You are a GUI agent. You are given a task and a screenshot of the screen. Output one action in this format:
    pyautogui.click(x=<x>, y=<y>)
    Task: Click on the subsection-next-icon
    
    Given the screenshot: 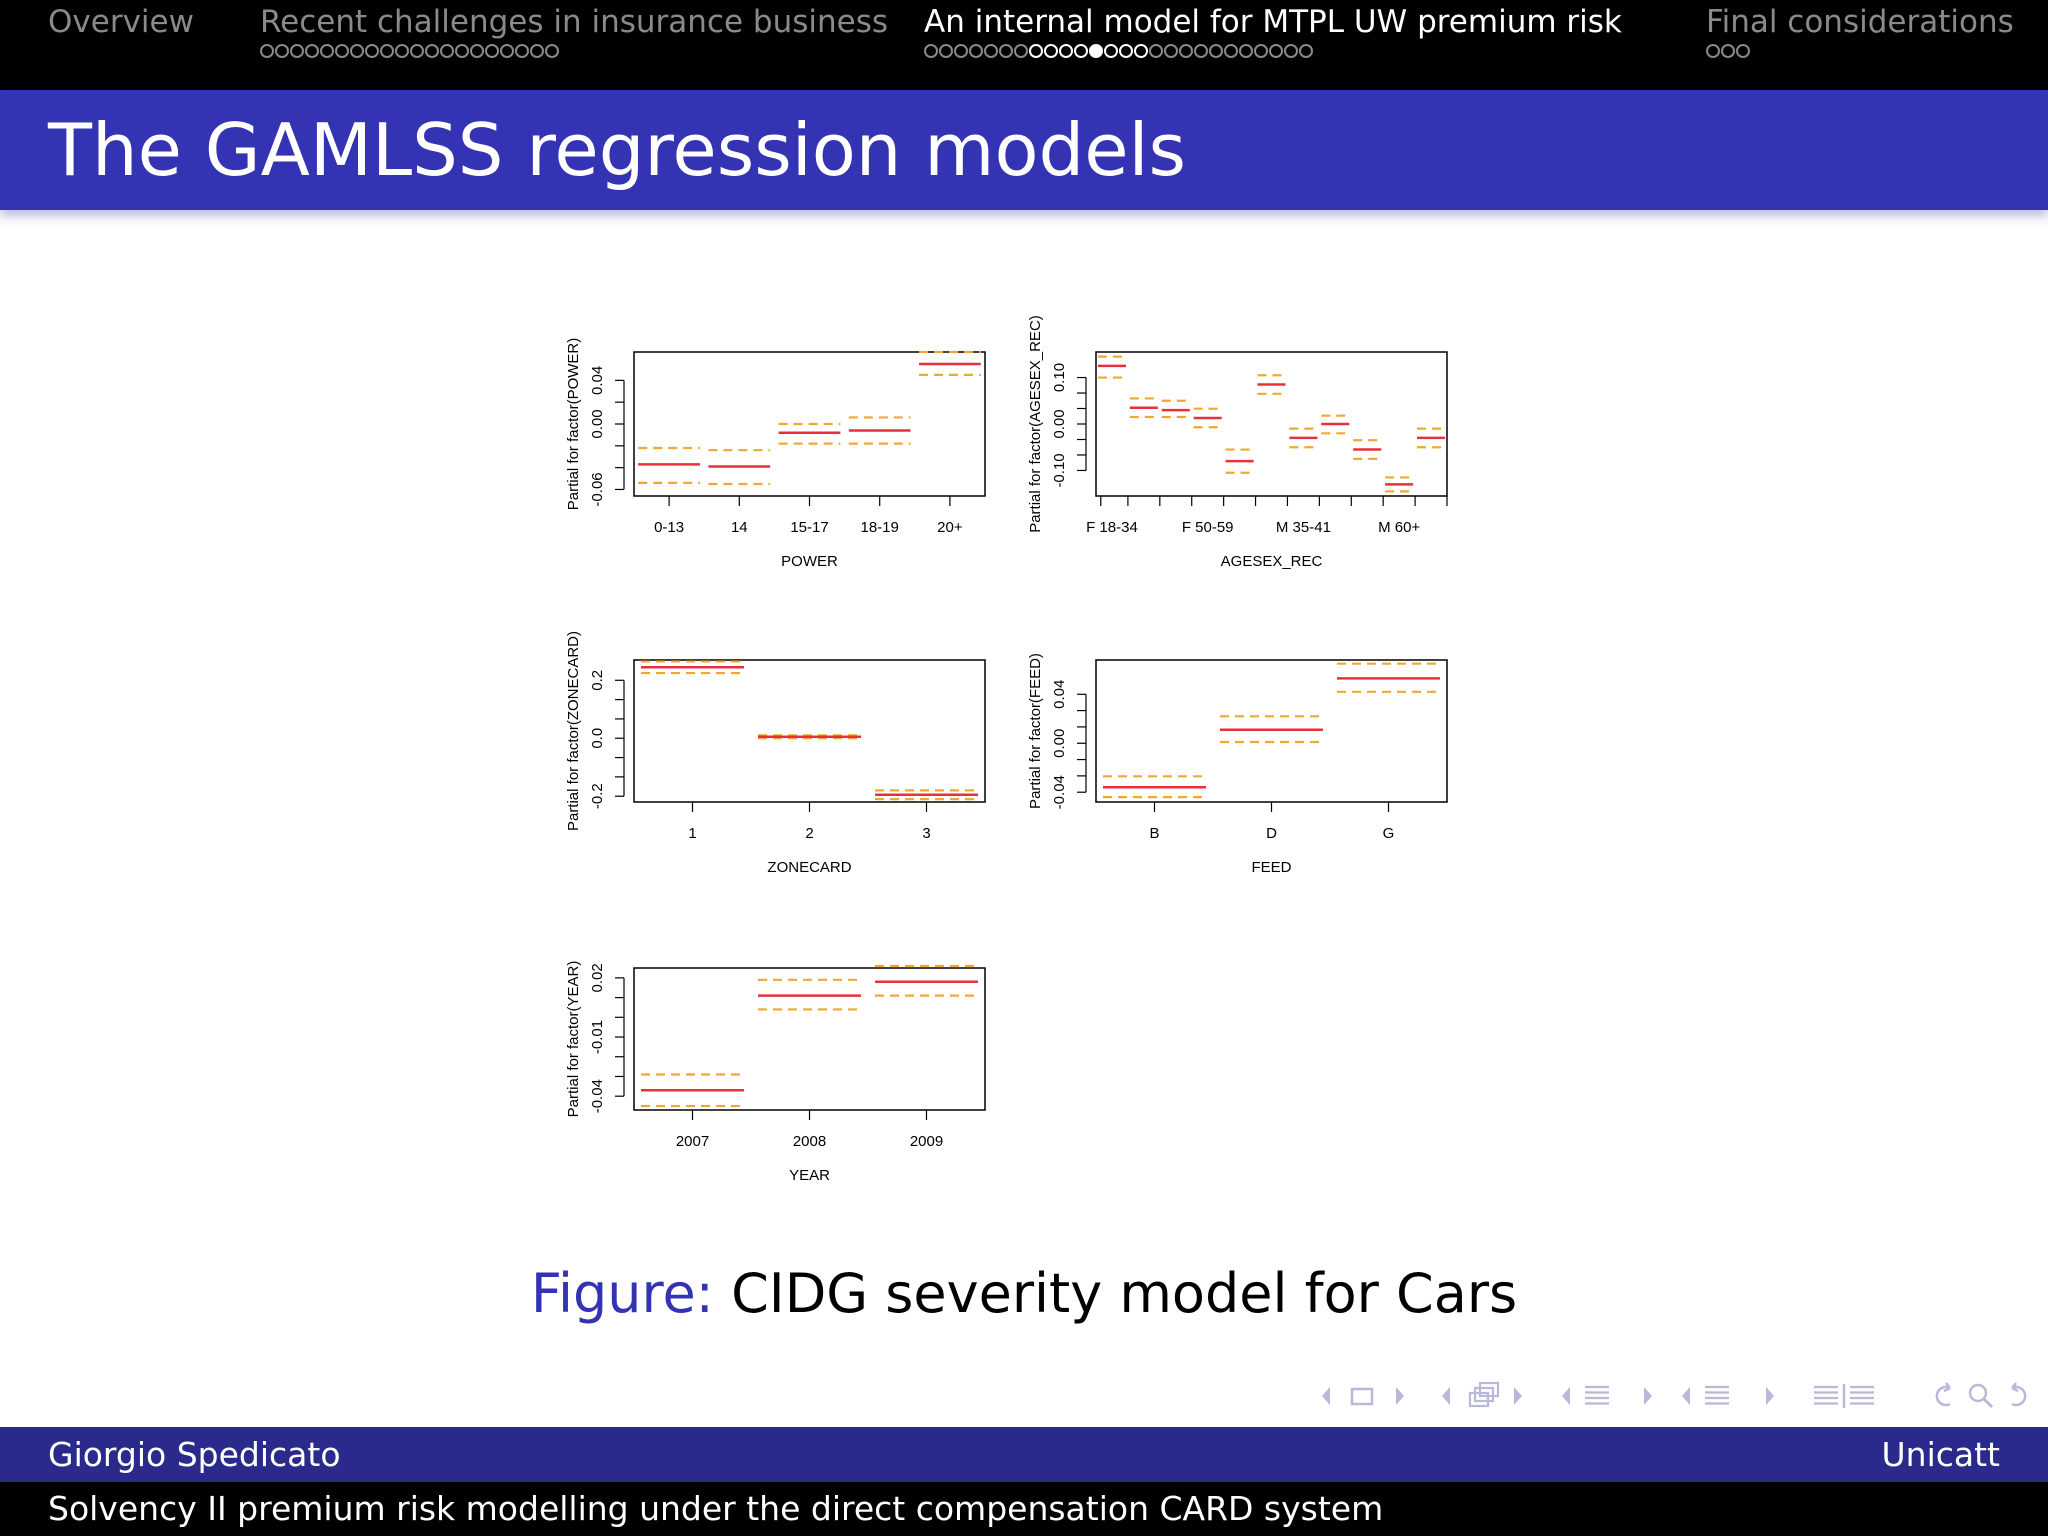 What is the action you would take?
    pyautogui.click(x=1518, y=1396)
    